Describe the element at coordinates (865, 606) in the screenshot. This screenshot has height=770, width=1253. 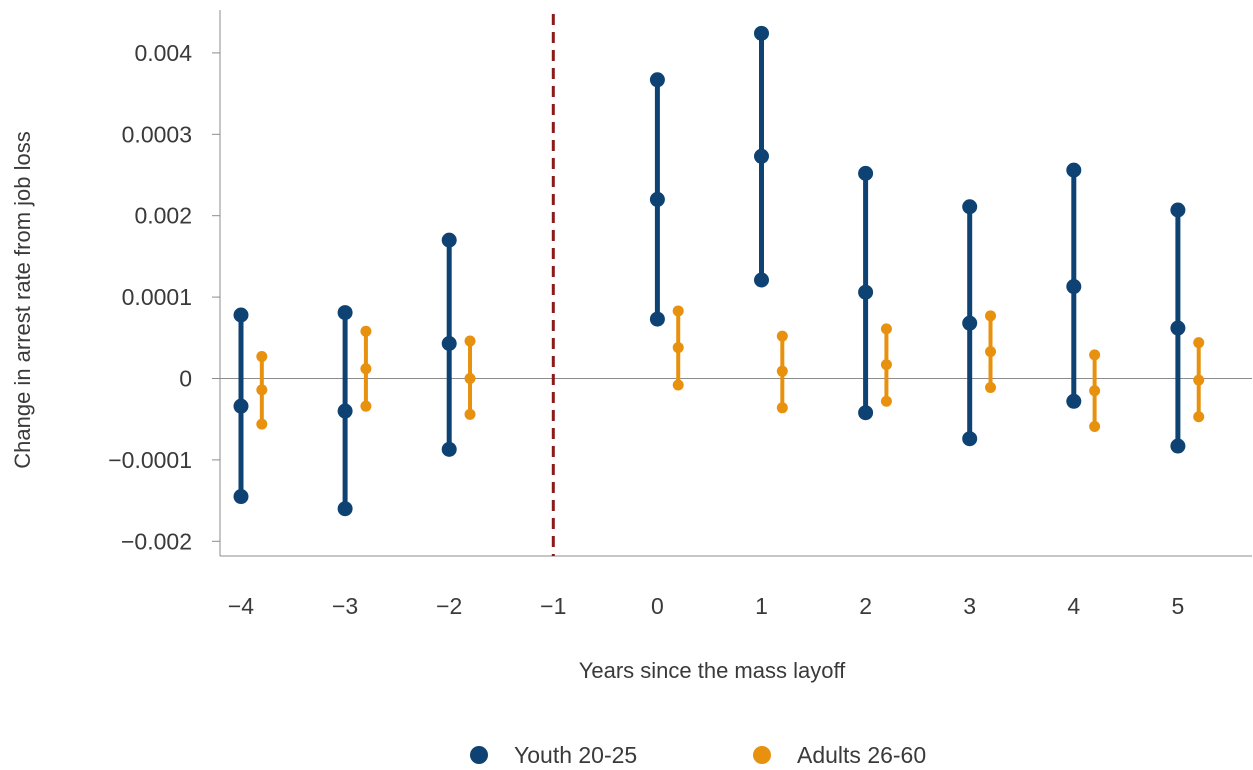
I see `x-tick-label: 2` at that location.